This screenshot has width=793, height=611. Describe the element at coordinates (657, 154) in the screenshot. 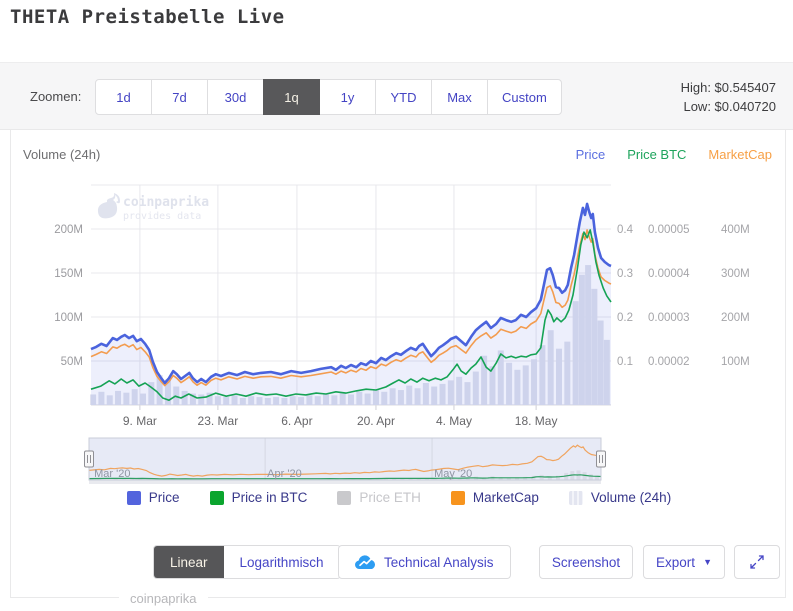

I see `axis-toggle-price-btc: Price BTC` at that location.